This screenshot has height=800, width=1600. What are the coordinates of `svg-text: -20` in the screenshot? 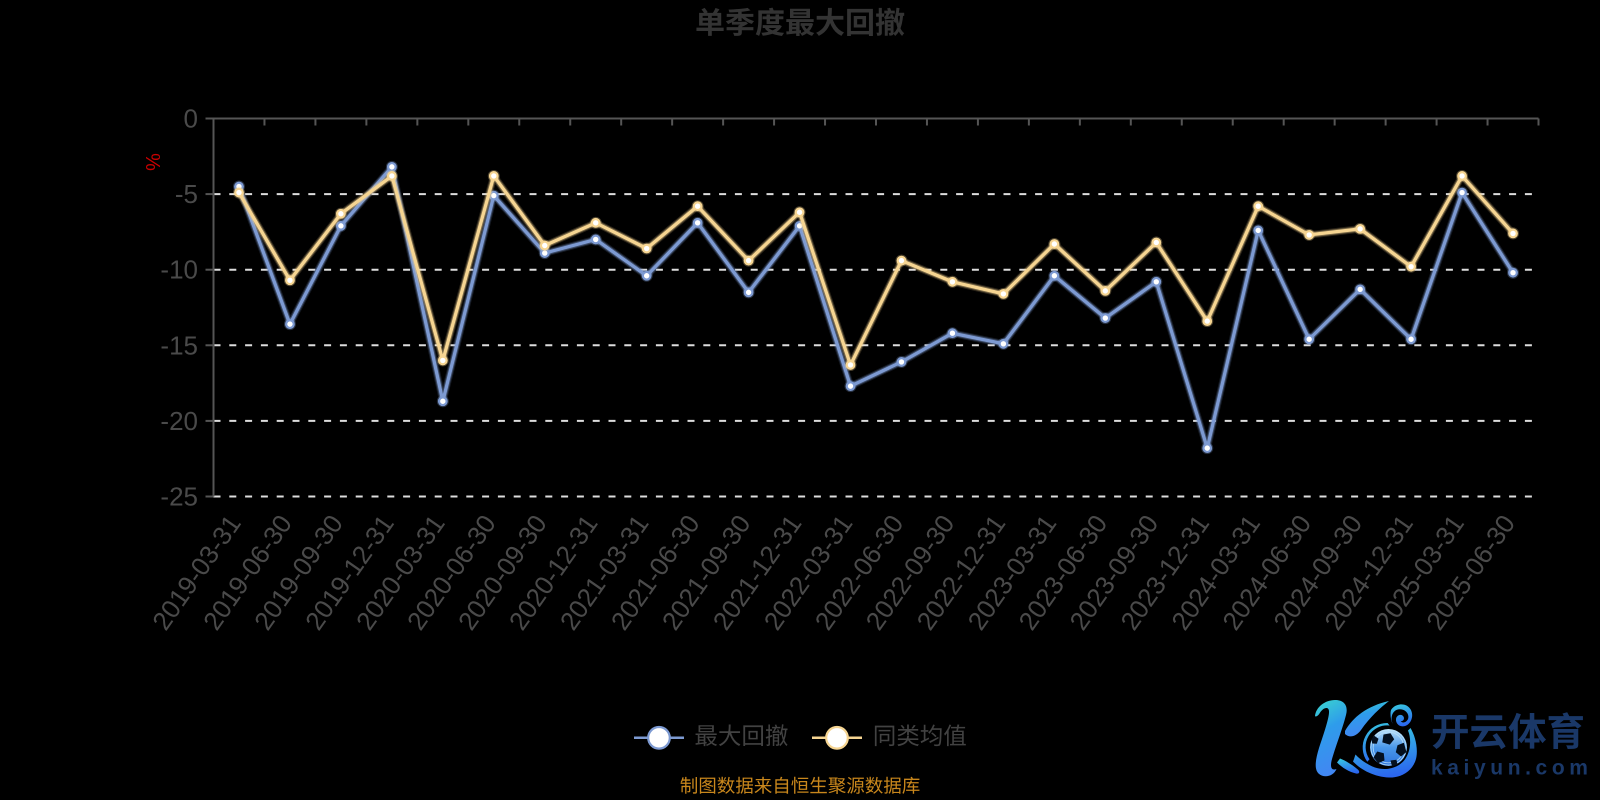 It's located at (179, 421).